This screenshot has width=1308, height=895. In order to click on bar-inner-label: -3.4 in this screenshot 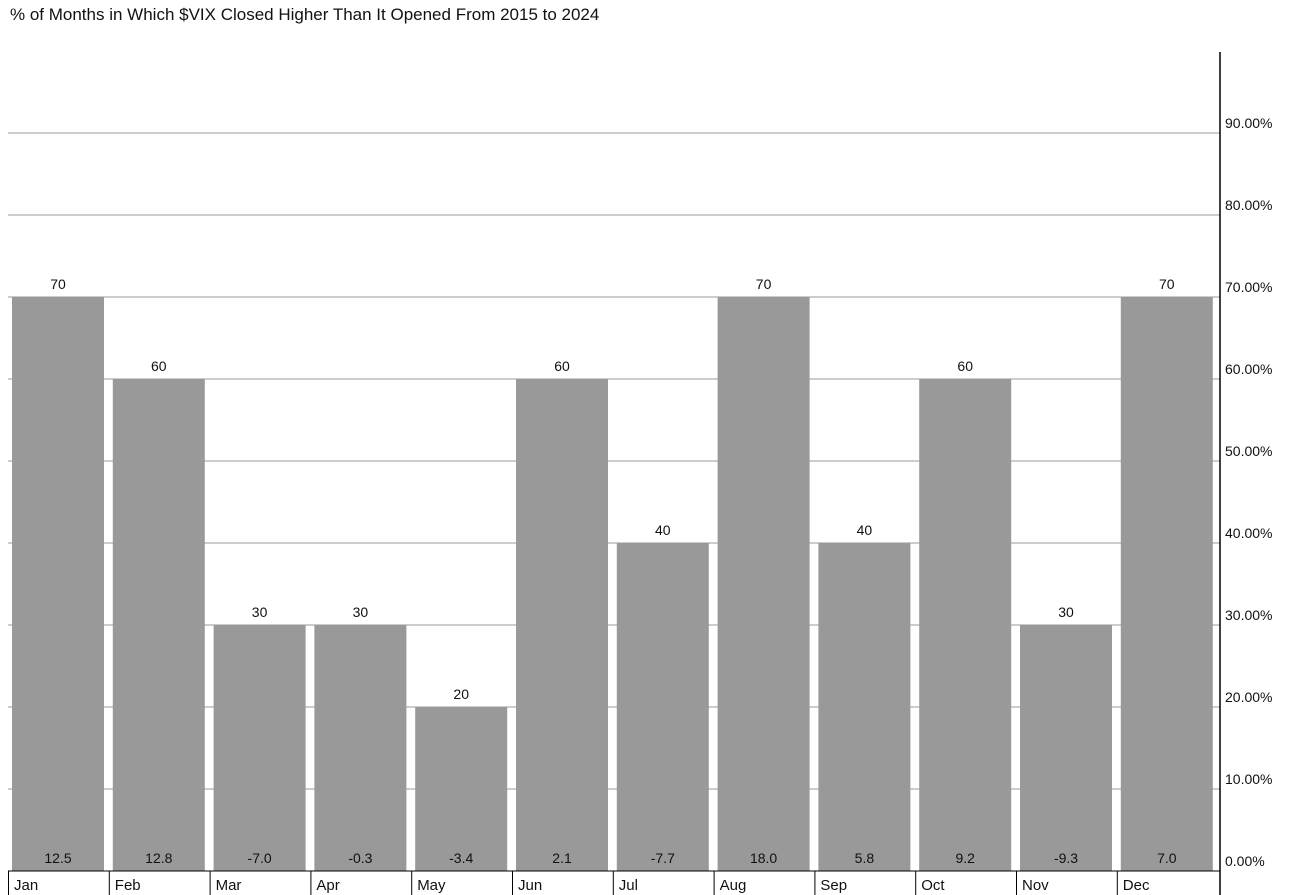, I will do `click(461, 858)`.